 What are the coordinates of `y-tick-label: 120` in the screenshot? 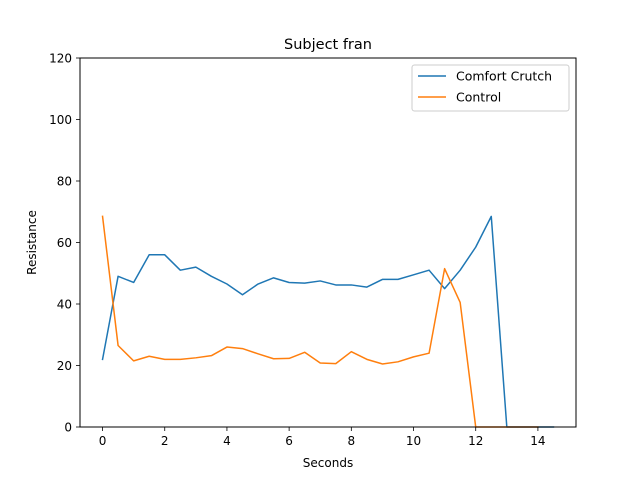 It's located at (60, 58).